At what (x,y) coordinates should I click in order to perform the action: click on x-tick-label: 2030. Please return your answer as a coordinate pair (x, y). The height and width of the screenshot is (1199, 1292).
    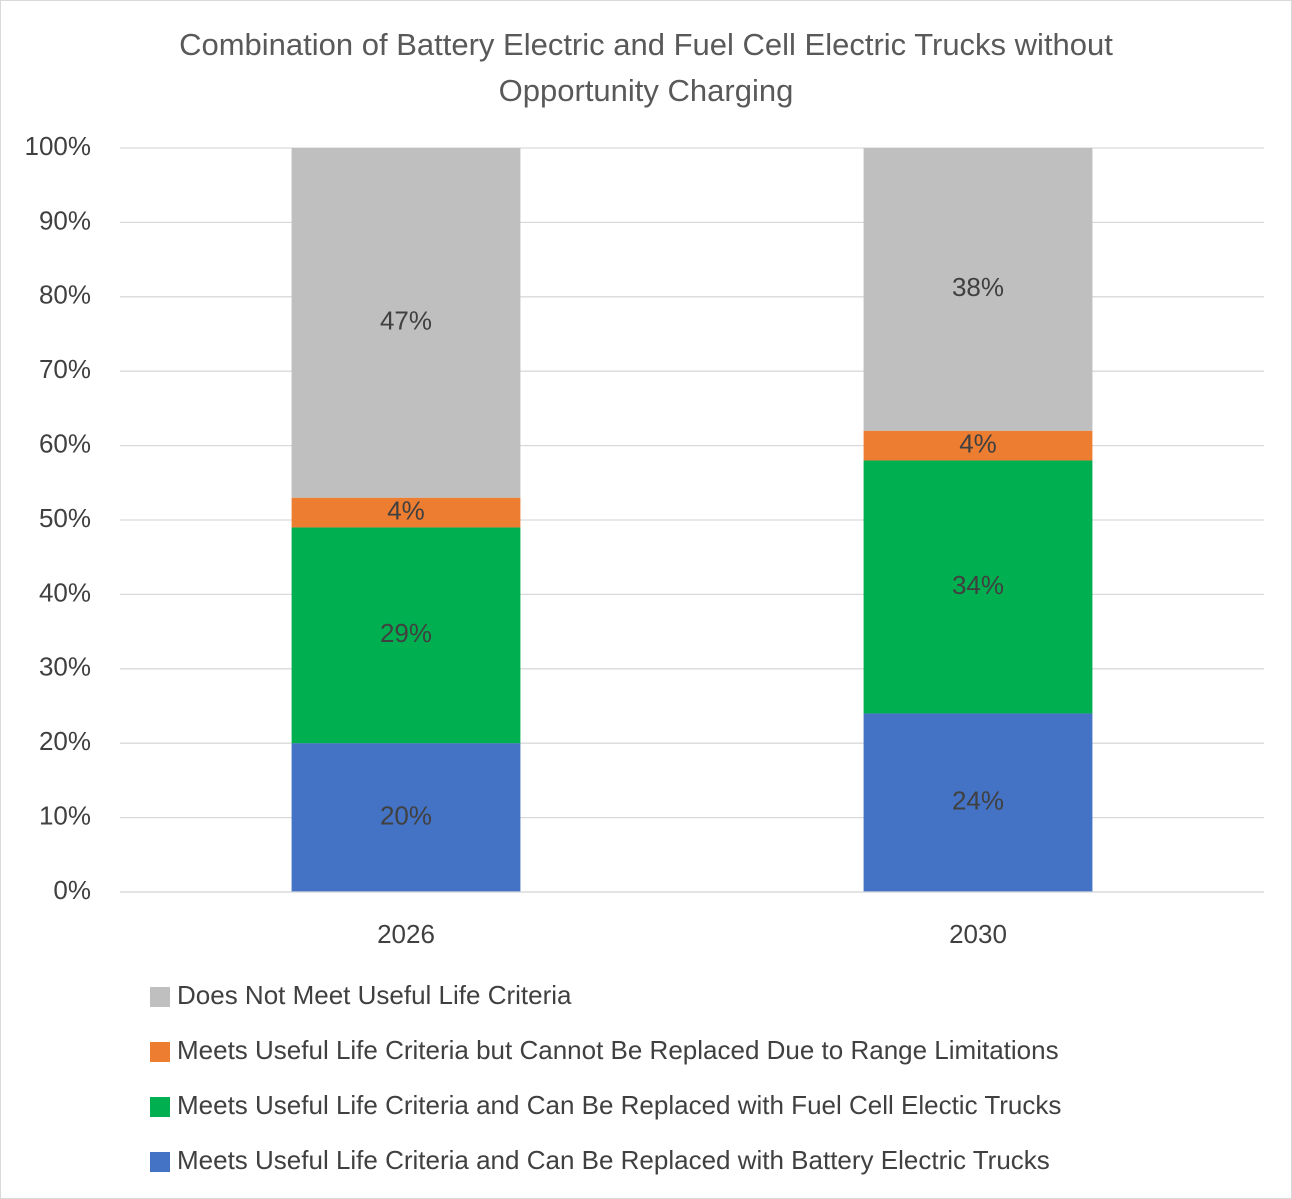
    Looking at the image, I should click on (978, 934).